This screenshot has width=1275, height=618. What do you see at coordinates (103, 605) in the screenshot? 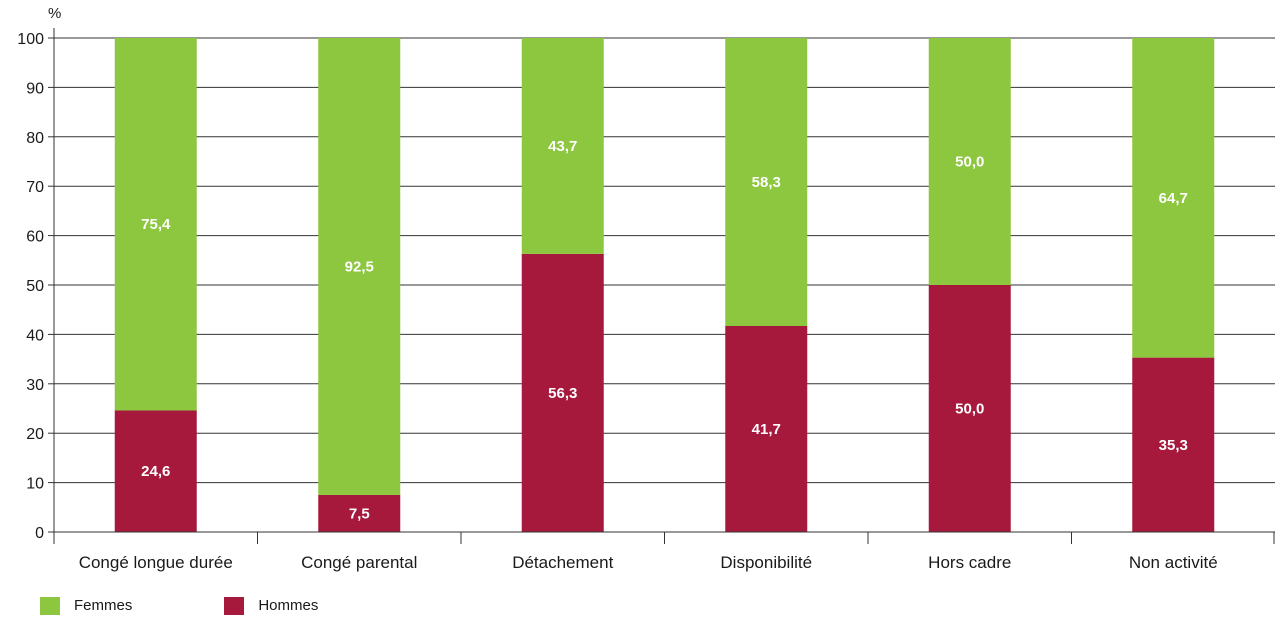
I see `legend-label-femmes: Femmes` at bounding box center [103, 605].